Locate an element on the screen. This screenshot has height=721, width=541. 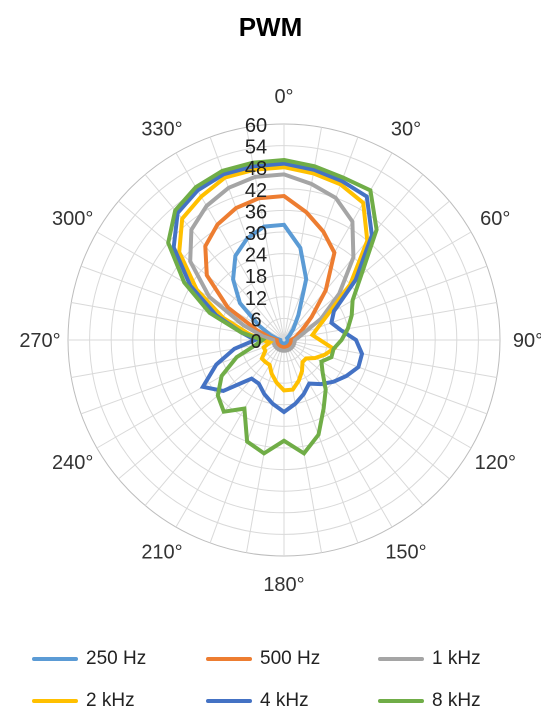
angle-tick-label: 30° is located at coordinates (406, 130).